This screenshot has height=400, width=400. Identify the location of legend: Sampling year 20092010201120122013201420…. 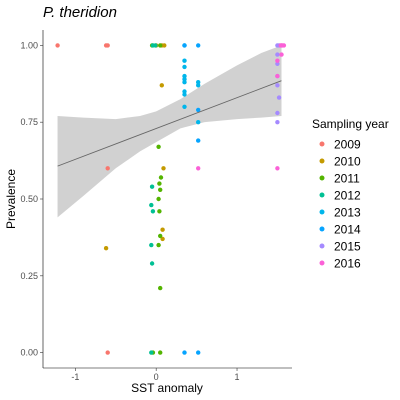
(350, 194).